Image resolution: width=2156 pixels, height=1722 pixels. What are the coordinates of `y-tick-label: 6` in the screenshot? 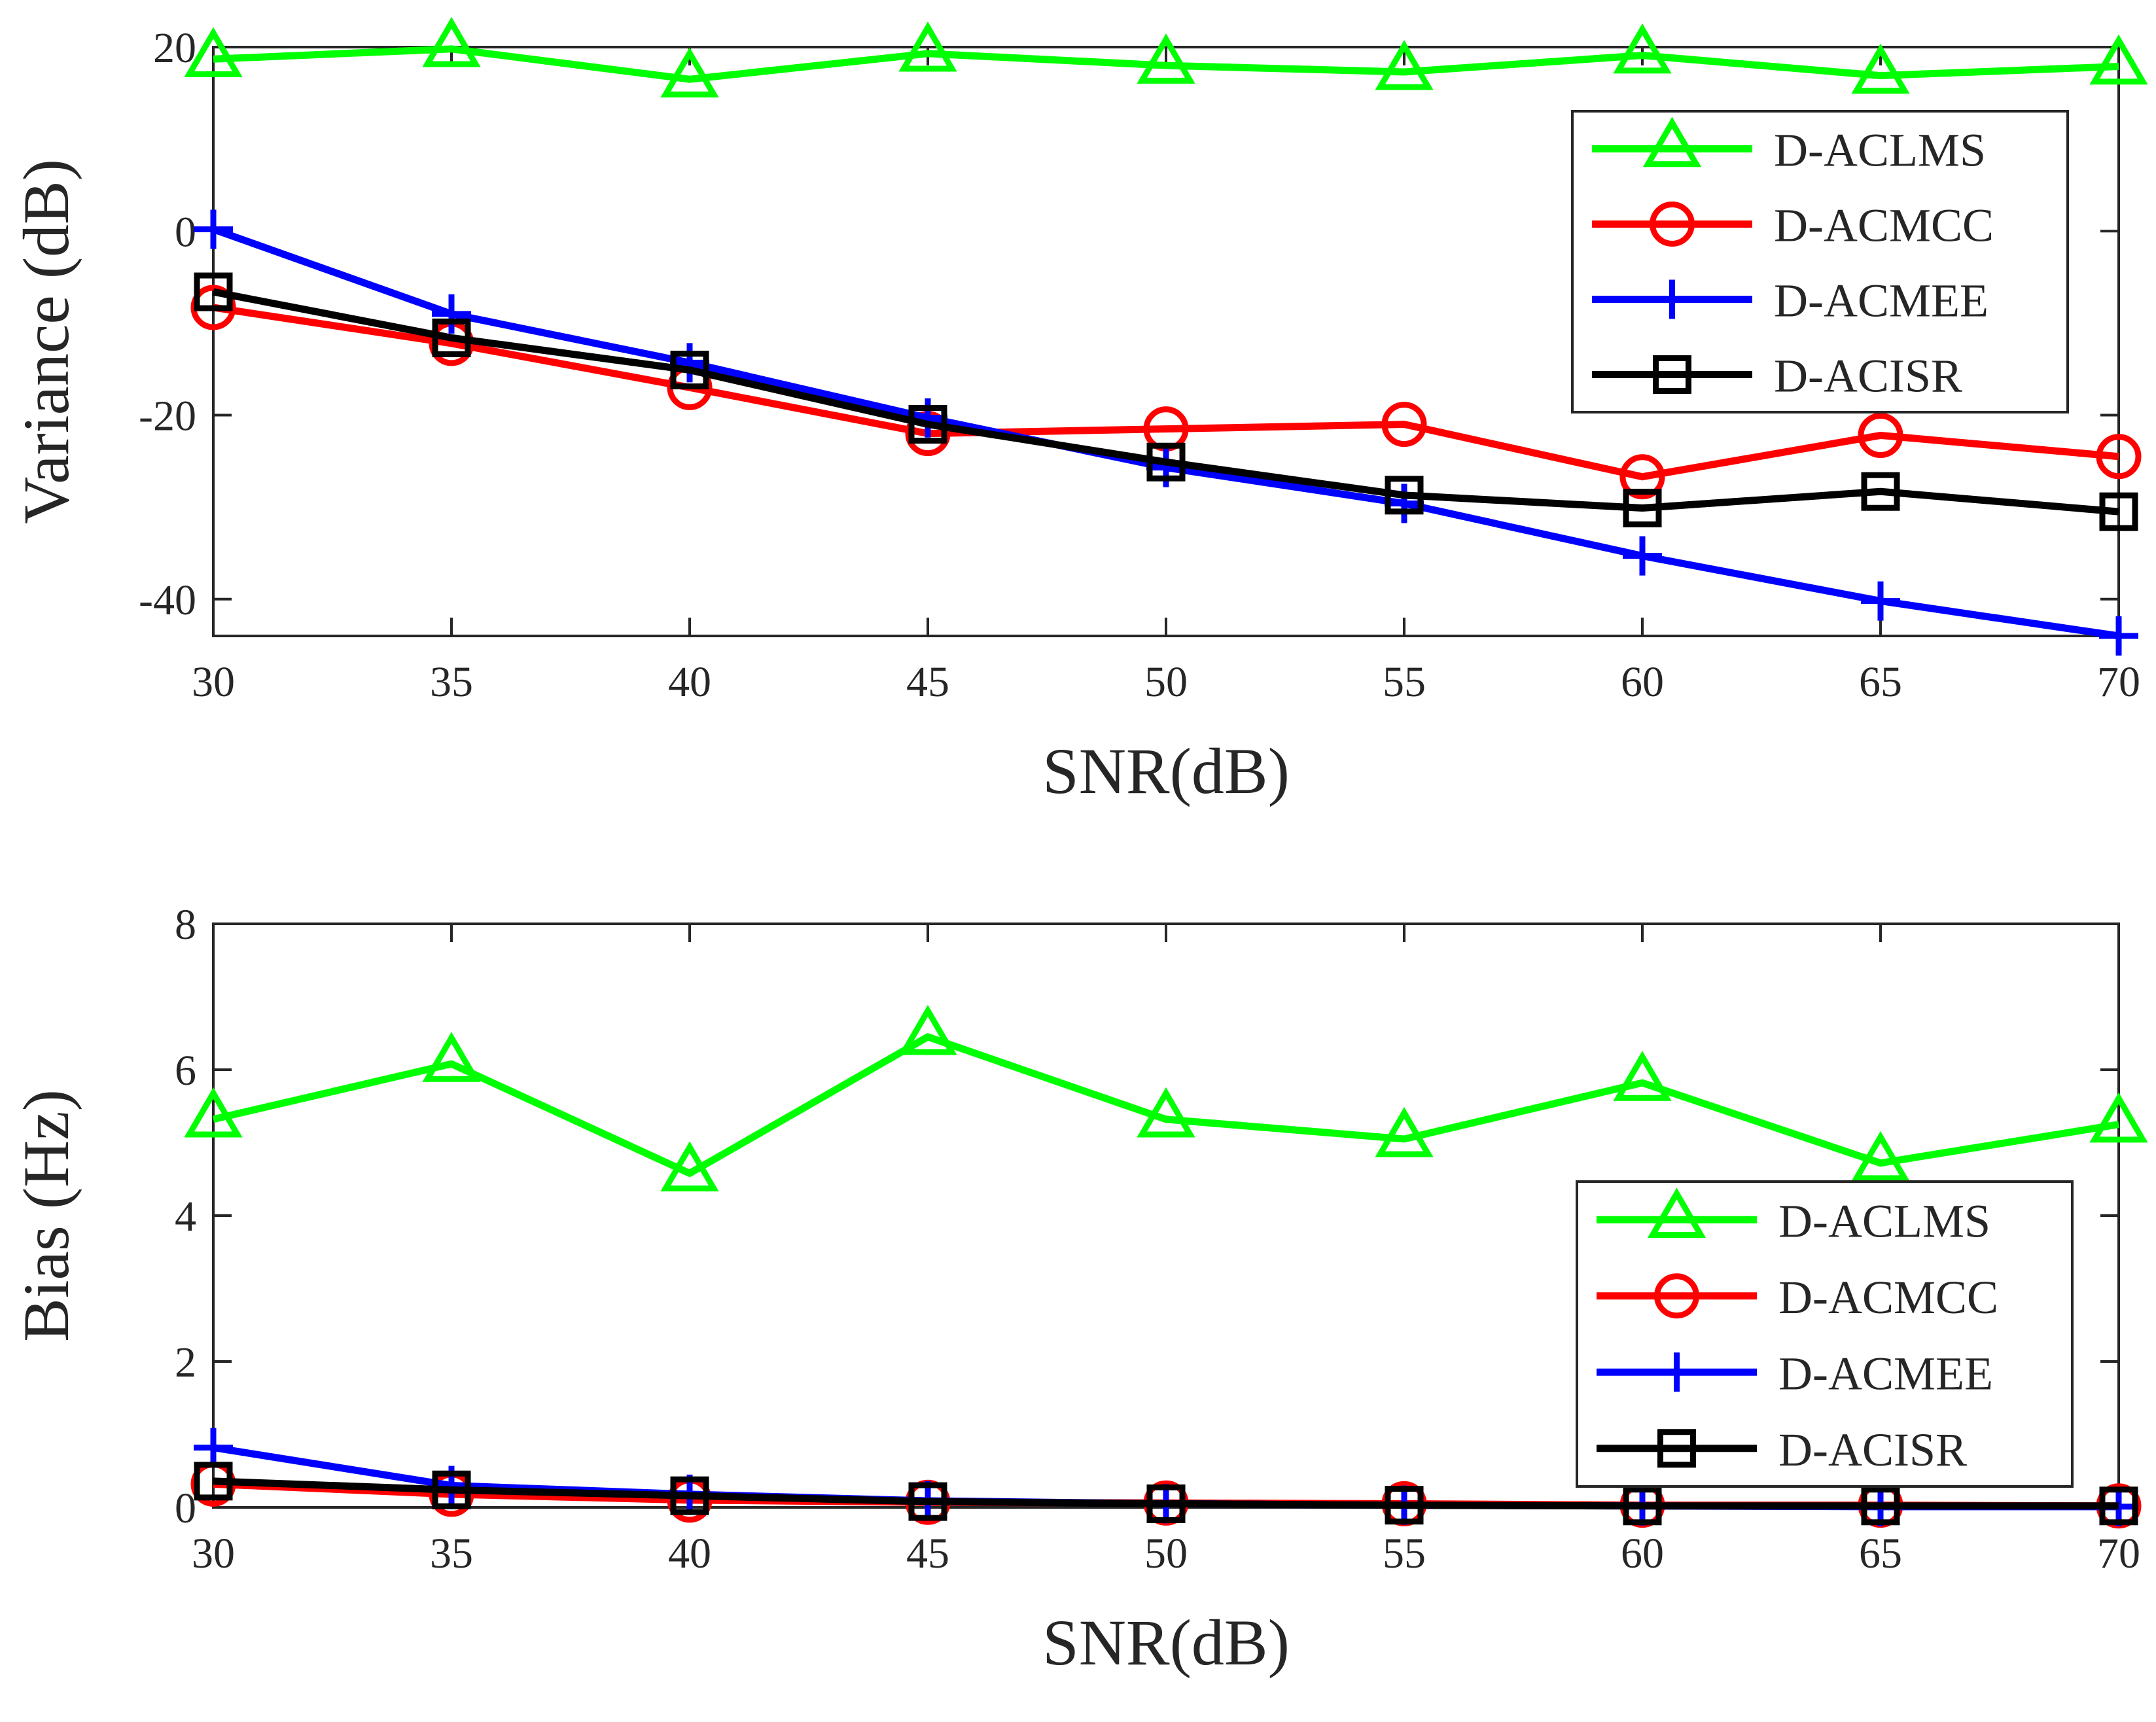 It's located at (185, 1071).